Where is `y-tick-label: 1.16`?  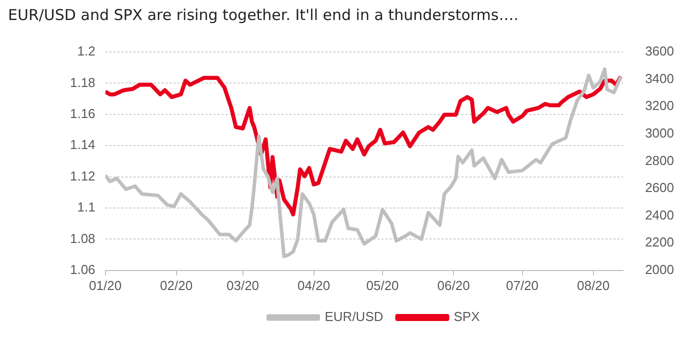
y-tick-label: 1.16 is located at coordinates (83, 113).